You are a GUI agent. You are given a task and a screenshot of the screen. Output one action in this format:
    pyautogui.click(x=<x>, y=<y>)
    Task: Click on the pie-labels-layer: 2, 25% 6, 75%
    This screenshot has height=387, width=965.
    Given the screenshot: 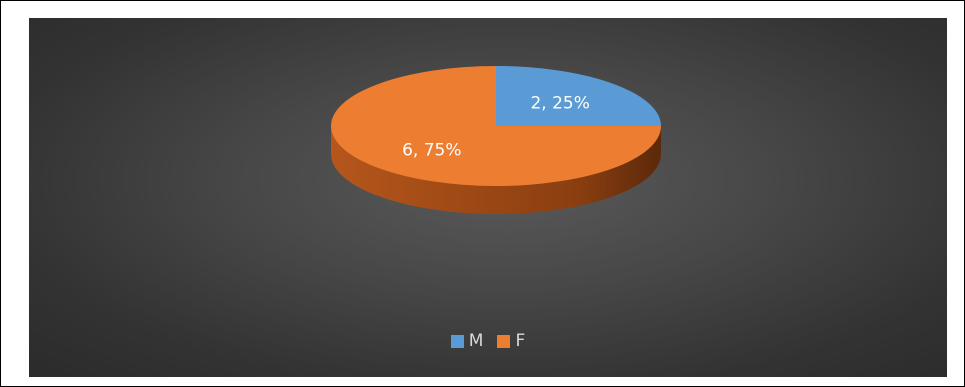 What is the action you would take?
    pyautogui.click(x=496, y=127)
    